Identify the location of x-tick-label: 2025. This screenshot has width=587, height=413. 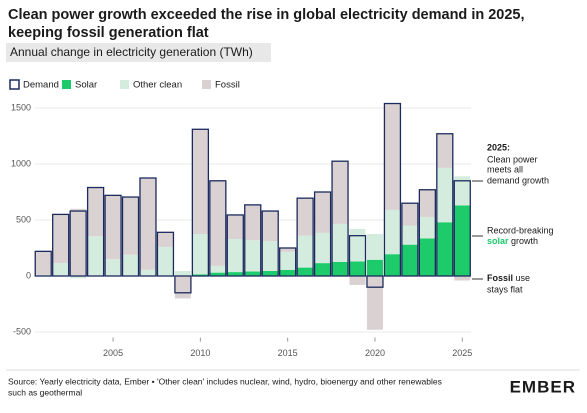
(462, 353).